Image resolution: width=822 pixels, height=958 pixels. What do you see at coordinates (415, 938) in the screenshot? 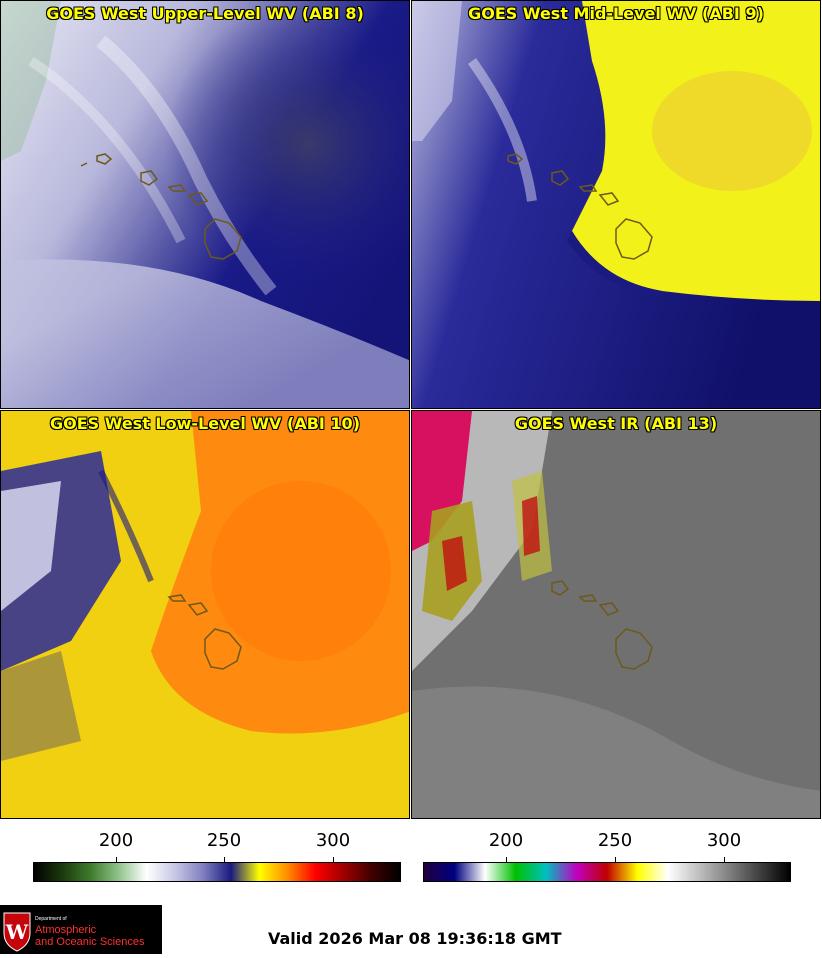
I see `valid-time: Valid 2026 Mar 08 19:36:18 GMT` at bounding box center [415, 938].